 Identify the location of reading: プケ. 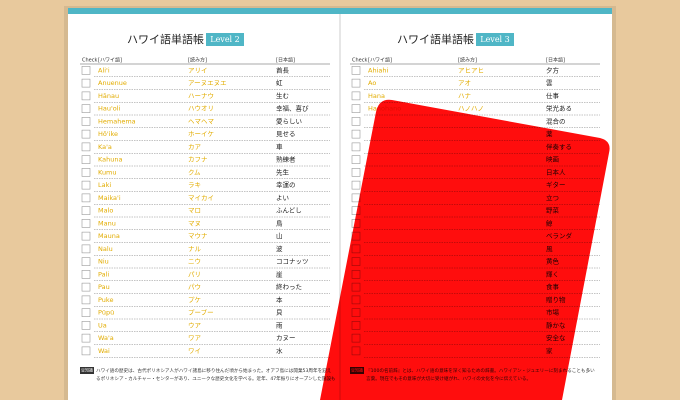
(194, 300).